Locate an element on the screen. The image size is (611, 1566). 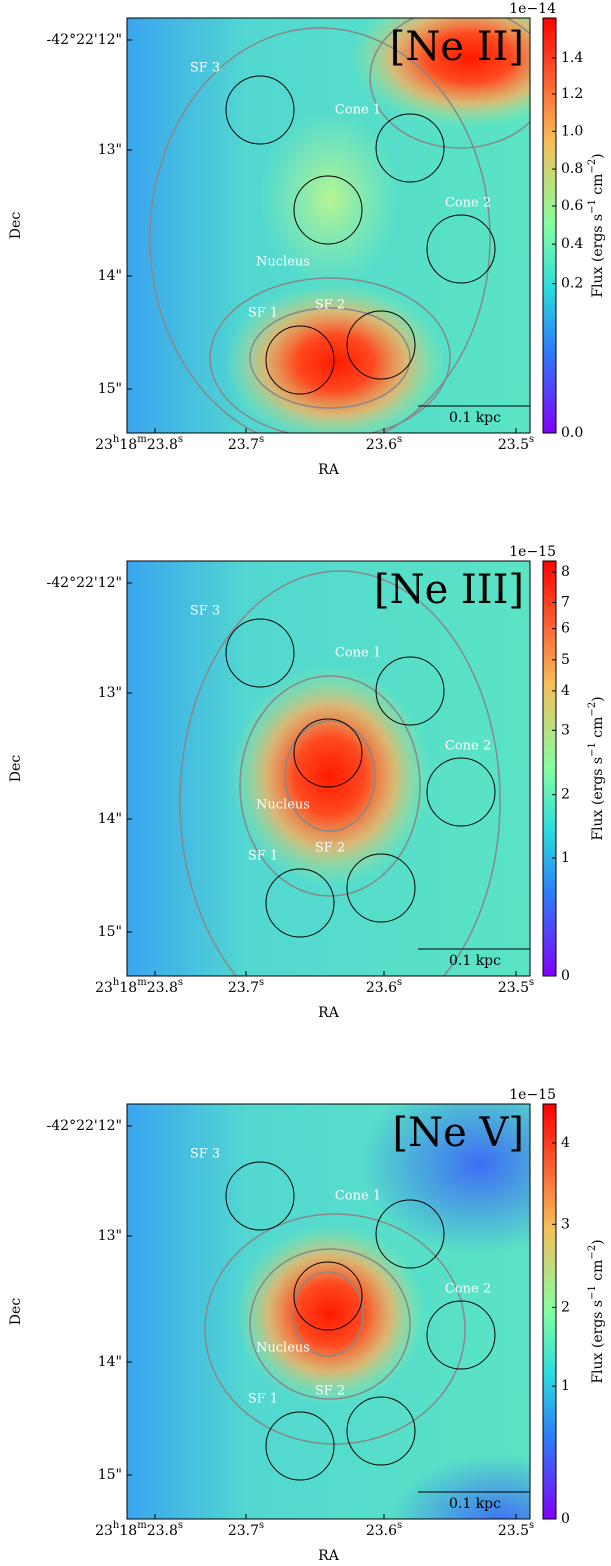
colorbar-tick-label: 0.8 is located at coordinates (572, 169).